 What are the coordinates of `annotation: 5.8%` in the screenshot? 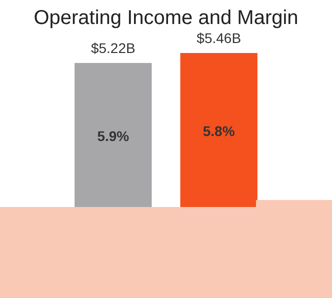 It's located at (219, 131).